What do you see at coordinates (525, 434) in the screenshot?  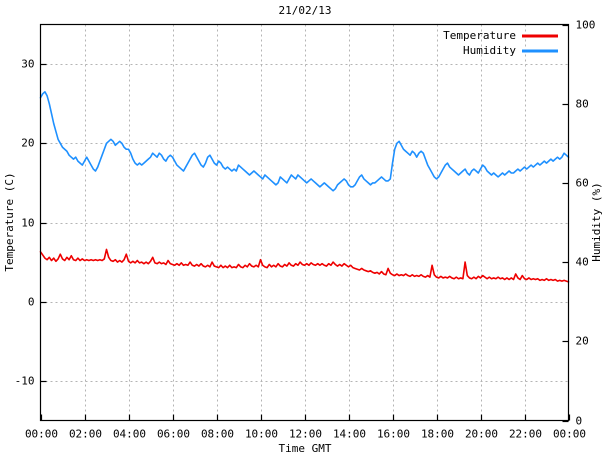 I see `x-tick-label: 22:00` at bounding box center [525, 434].